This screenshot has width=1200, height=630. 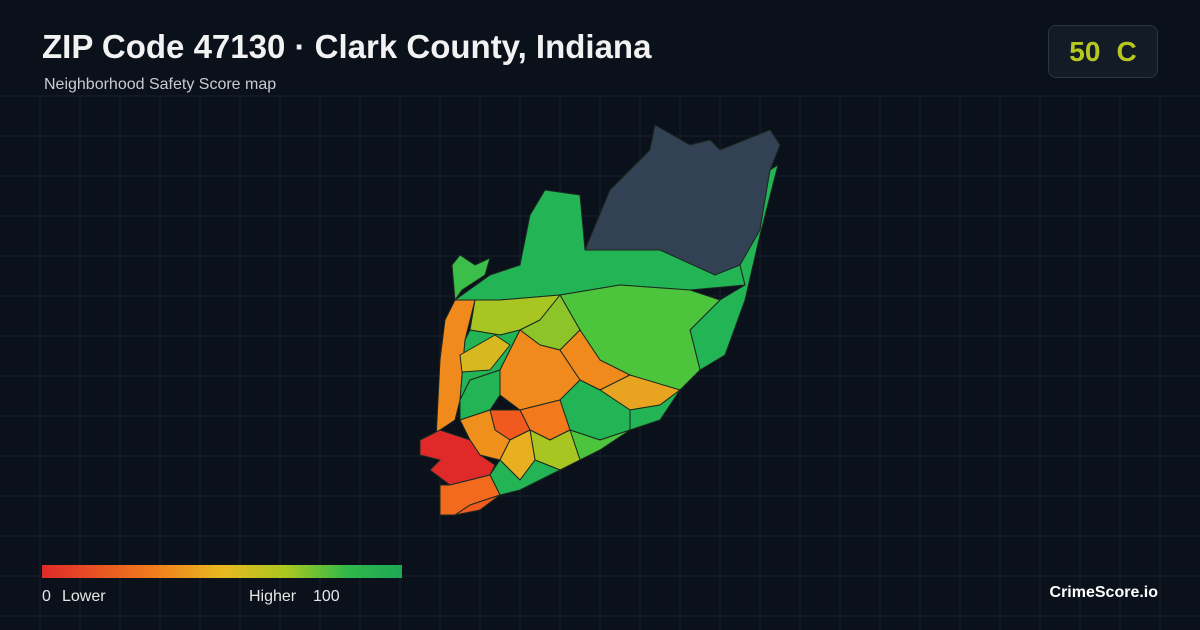 What do you see at coordinates (1126, 51) in the screenshot?
I see `score-grade: C` at bounding box center [1126, 51].